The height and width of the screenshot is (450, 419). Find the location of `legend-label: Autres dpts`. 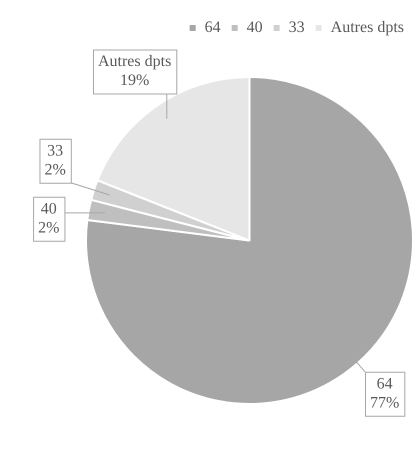

legend-label: Autres dpts is located at coordinates (367, 27).